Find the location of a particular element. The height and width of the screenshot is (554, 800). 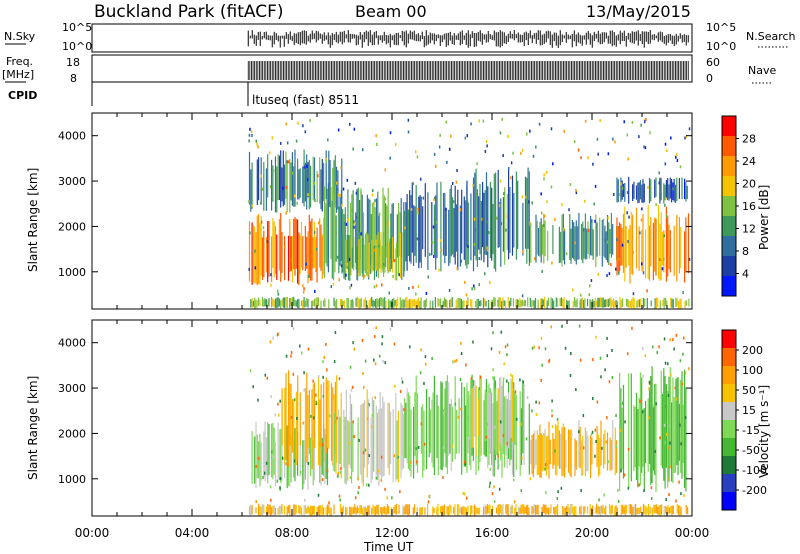

velocity-colorbar: 200 100 50 15 -15 -50 -100 -200 is located at coordinates (744, 420).